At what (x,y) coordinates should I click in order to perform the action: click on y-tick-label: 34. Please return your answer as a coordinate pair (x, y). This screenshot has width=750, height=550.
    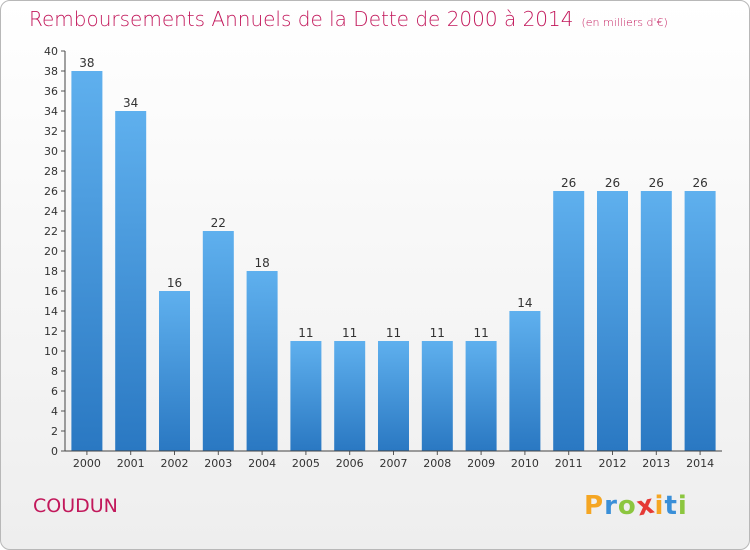
    Looking at the image, I should click on (51, 111).